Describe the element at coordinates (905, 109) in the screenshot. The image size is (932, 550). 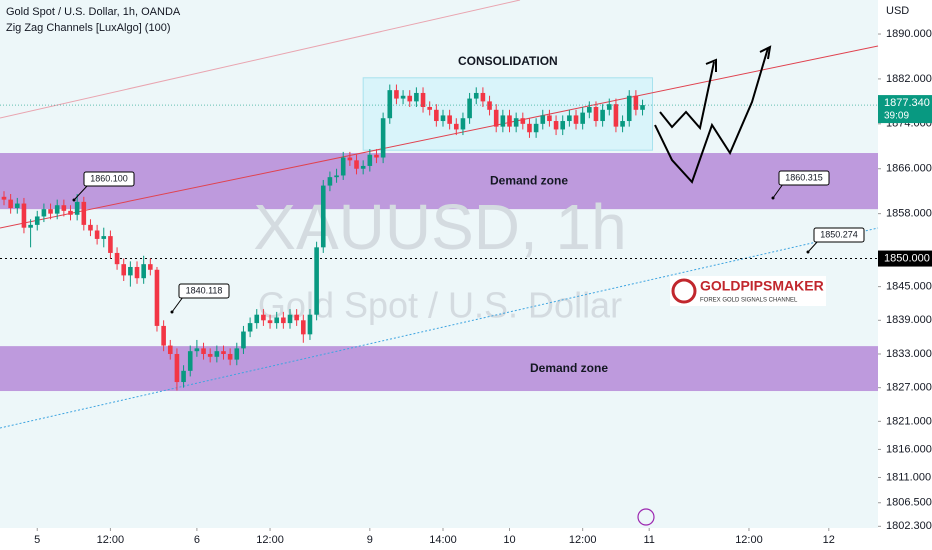
I see `last-price-box` at that location.